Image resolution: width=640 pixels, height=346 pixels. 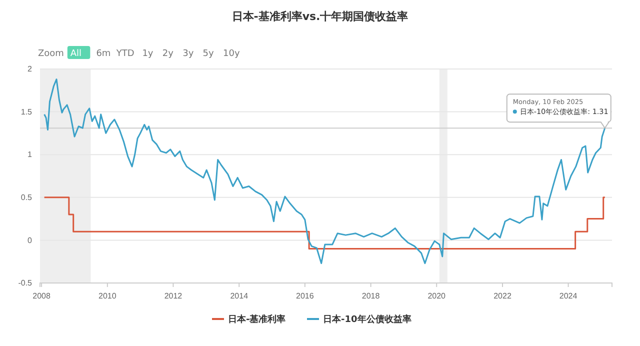 What do you see at coordinates (305, 296) in the screenshot?
I see `x-tick-label: 2016` at bounding box center [305, 296].